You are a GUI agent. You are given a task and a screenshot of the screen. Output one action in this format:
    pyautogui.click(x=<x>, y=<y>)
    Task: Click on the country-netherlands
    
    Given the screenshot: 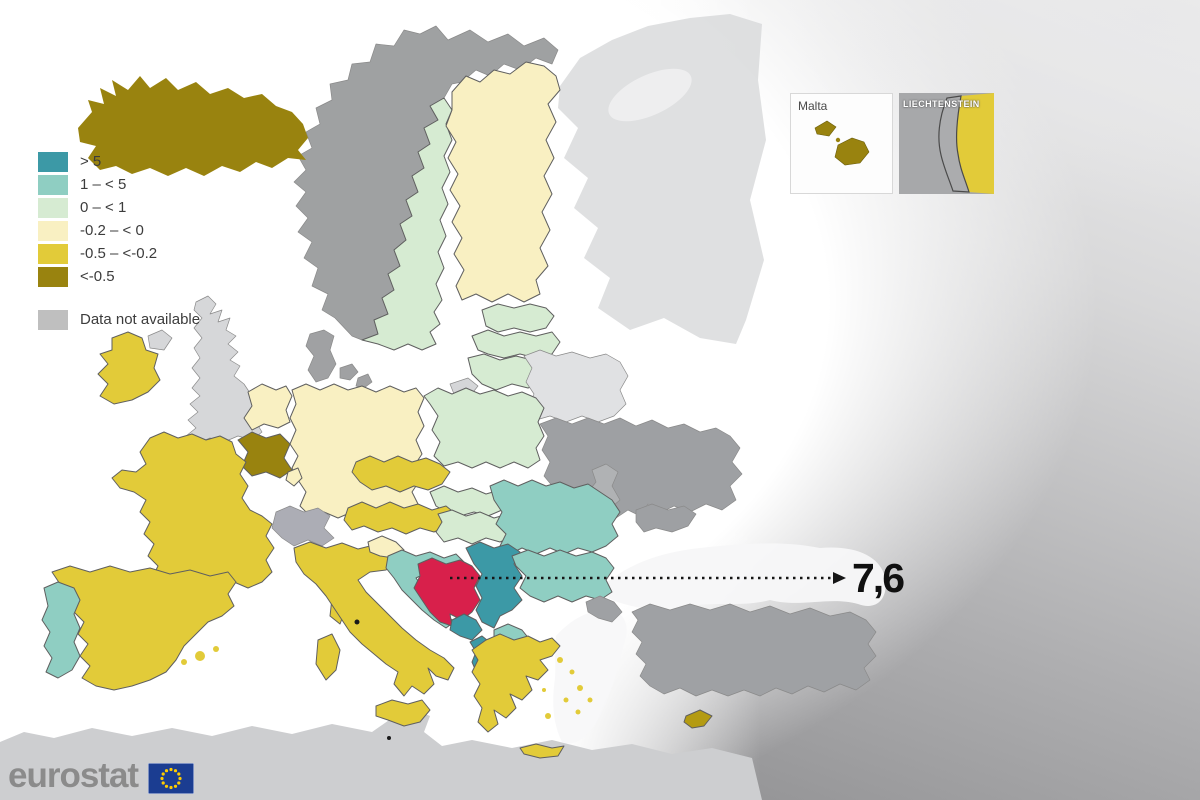 What is the action you would take?
    pyautogui.click(x=268, y=407)
    